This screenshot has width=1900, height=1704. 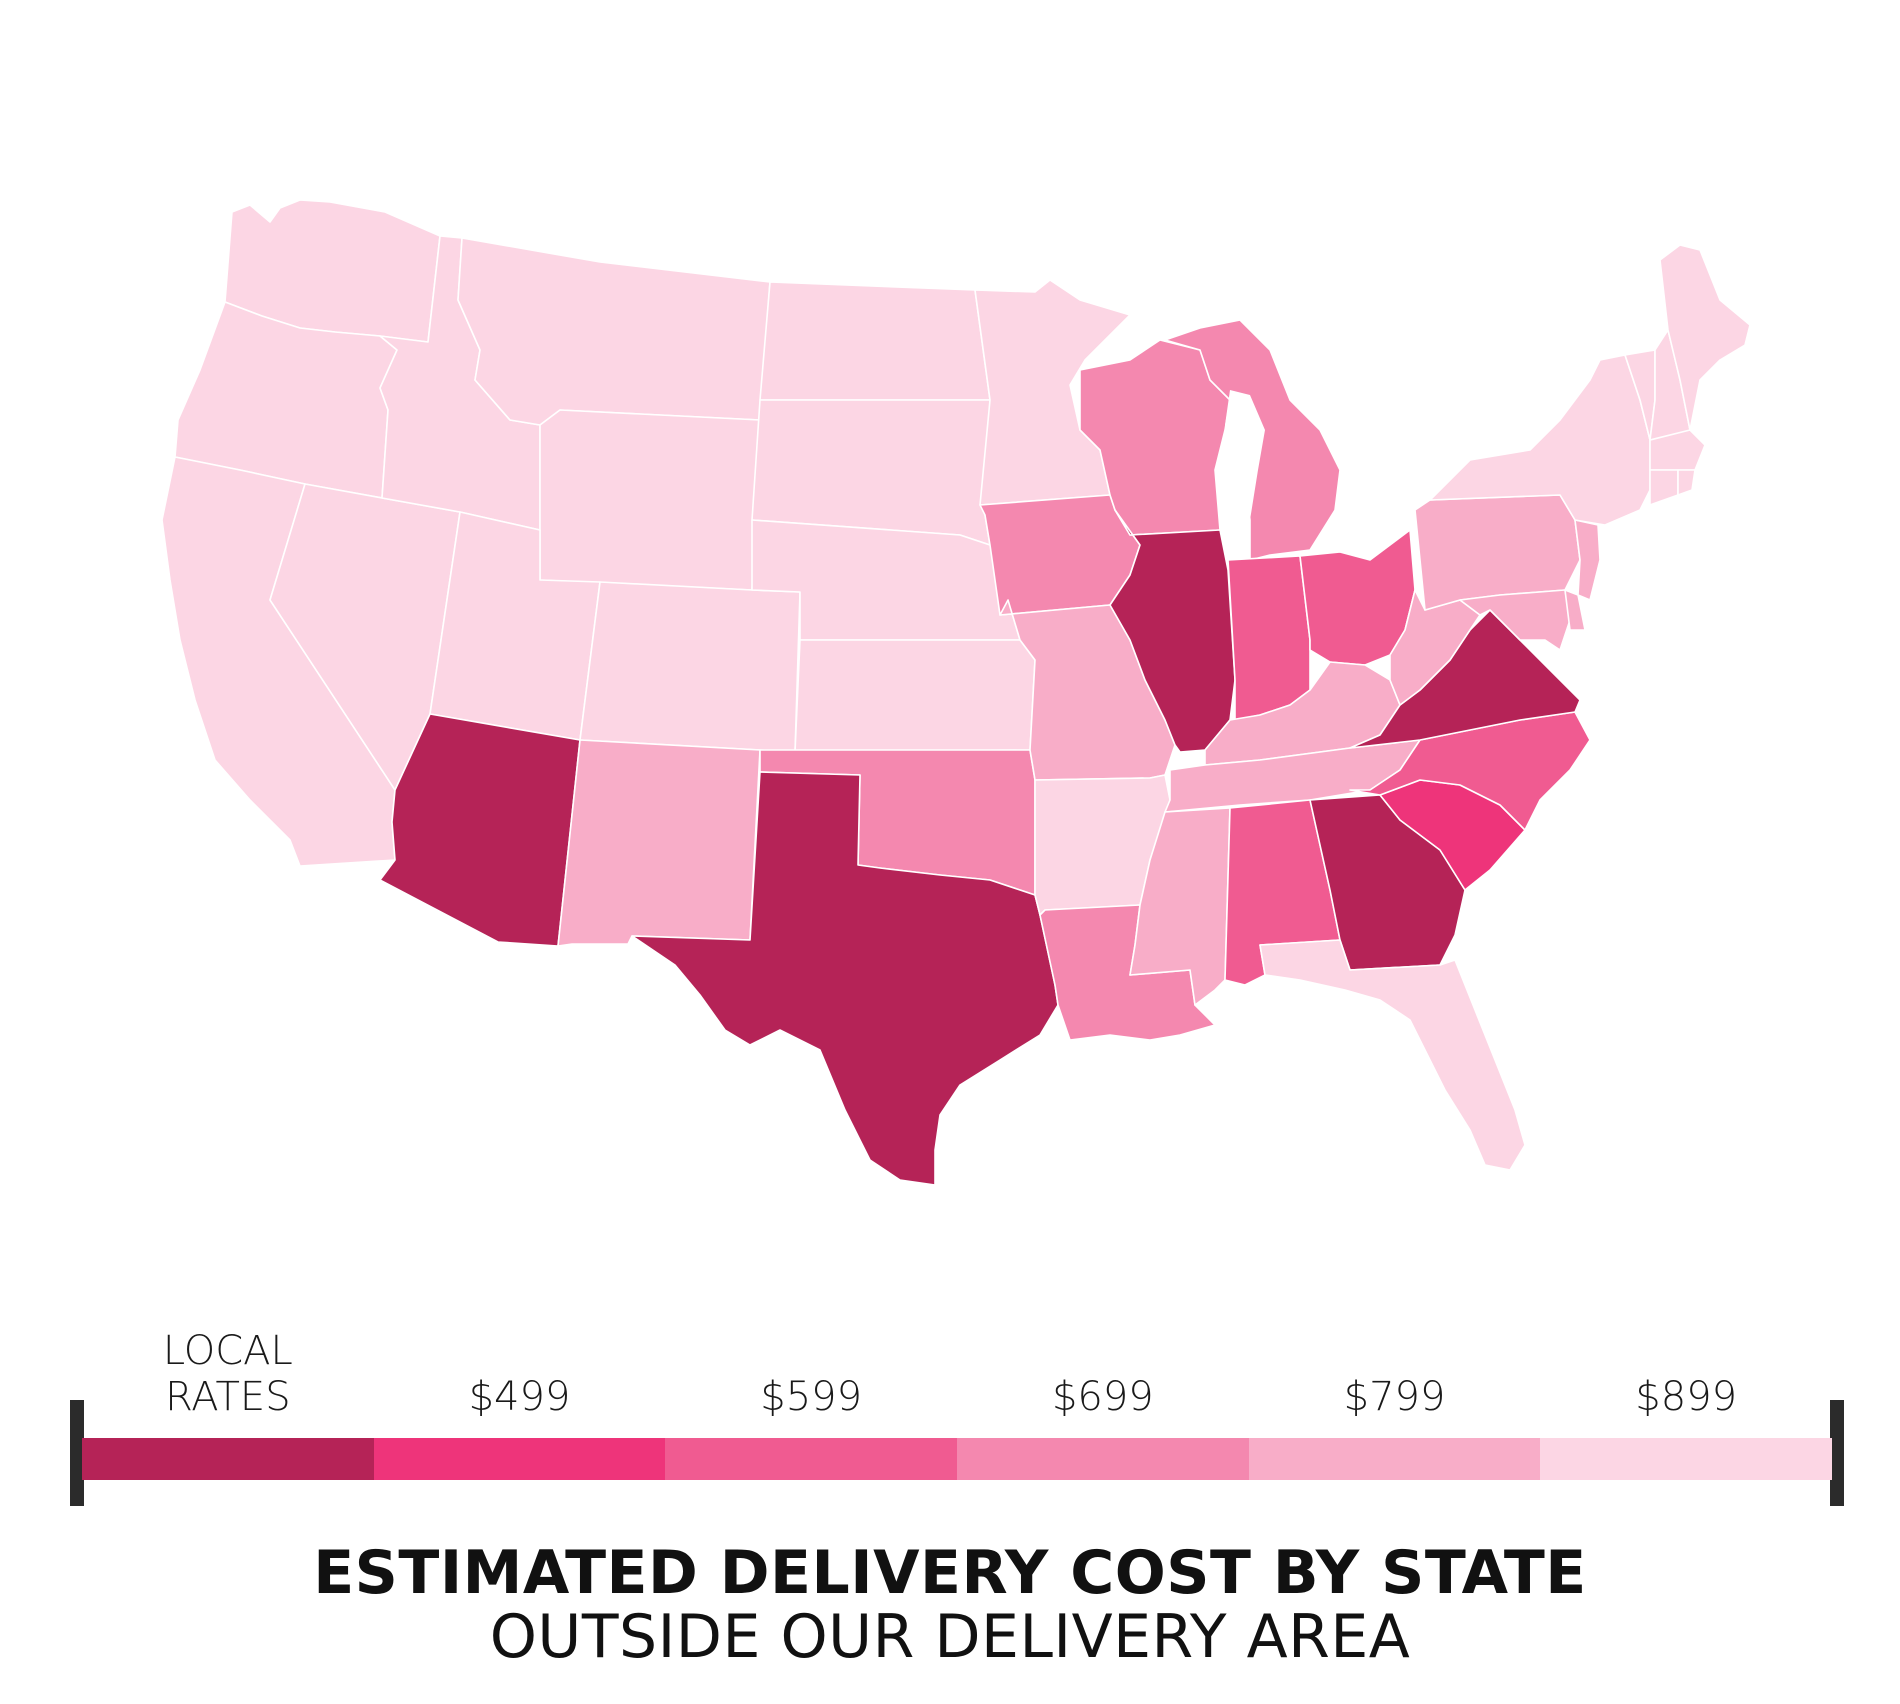 What do you see at coordinates (1575, 610) in the screenshot?
I see `state-de` at bounding box center [1575, 610].